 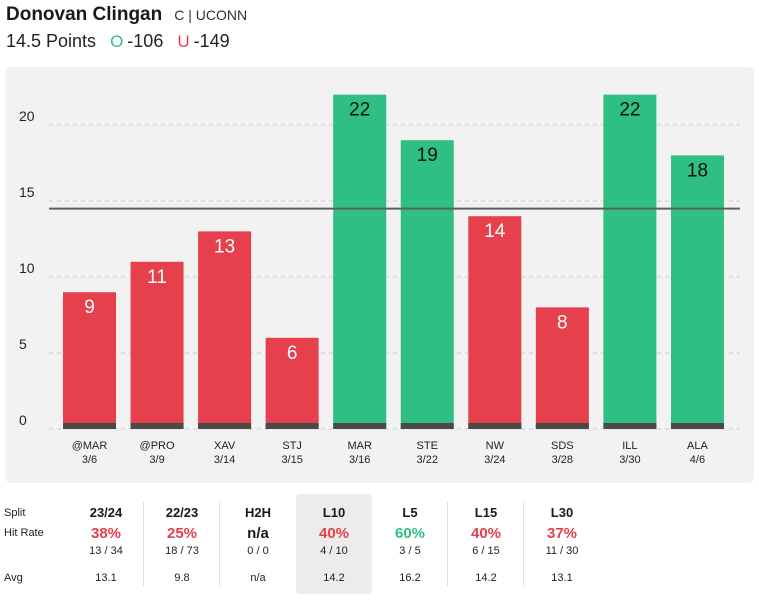 I want to click on x-tick-date: 3/6, so click(x=89, y=460).